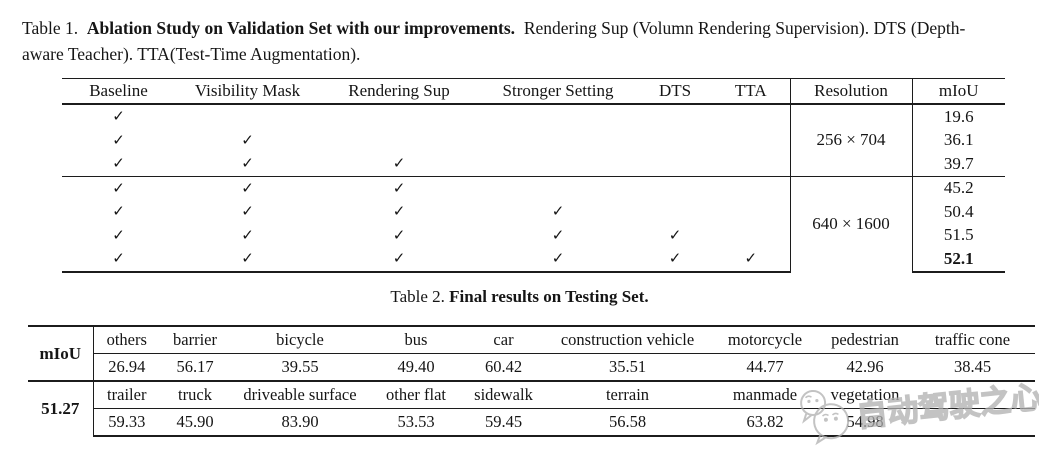 Image resolution: width=1039 pixels, height=450 pixels. What do you see at coordinates (503, 394) in the screenshot?
I see `class-header-cell: sidewalk` at bounding box center [503, 394].